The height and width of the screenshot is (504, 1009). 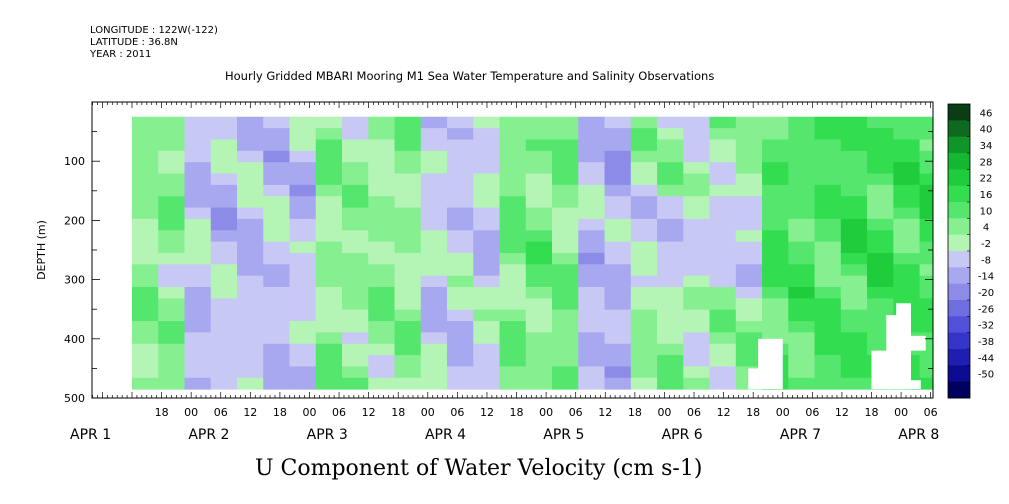 I want to click on y-axis-title: DEPTH (m), so click(x=41, y=250).